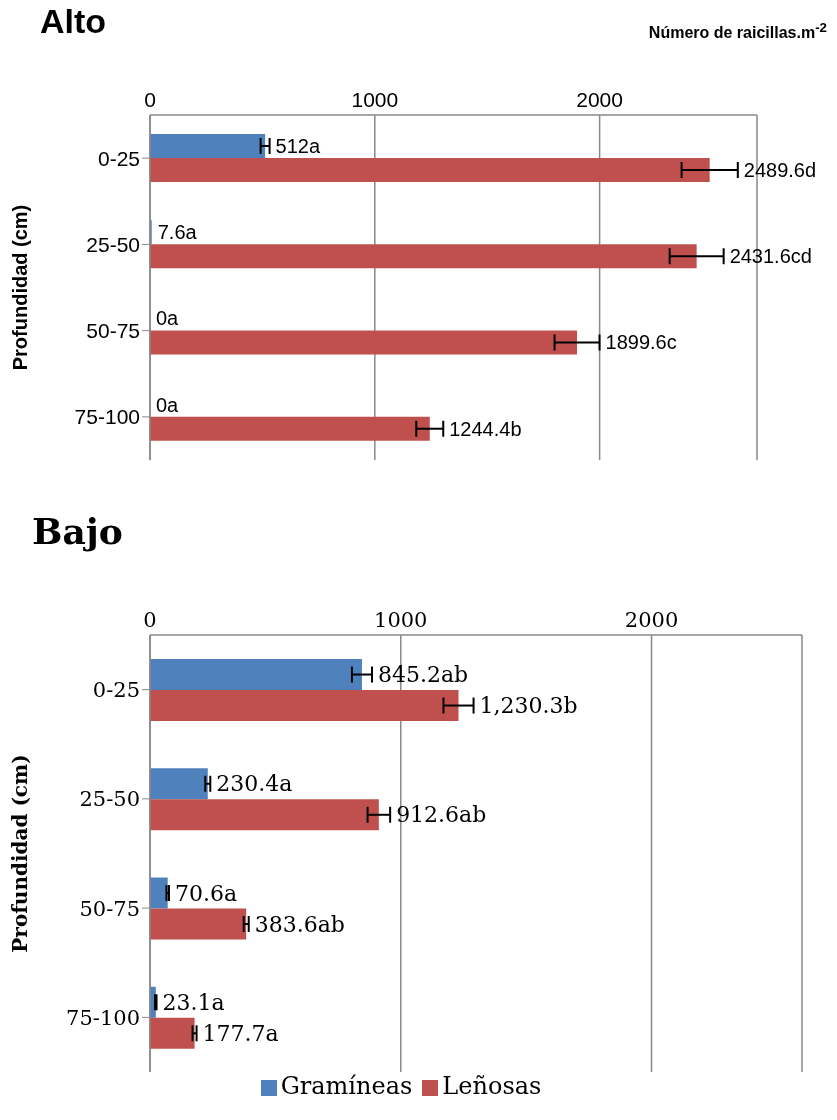  Describe the element at coordinates (441, 815) in the screenshot. I see `data-label: 912.6ab` at that location.